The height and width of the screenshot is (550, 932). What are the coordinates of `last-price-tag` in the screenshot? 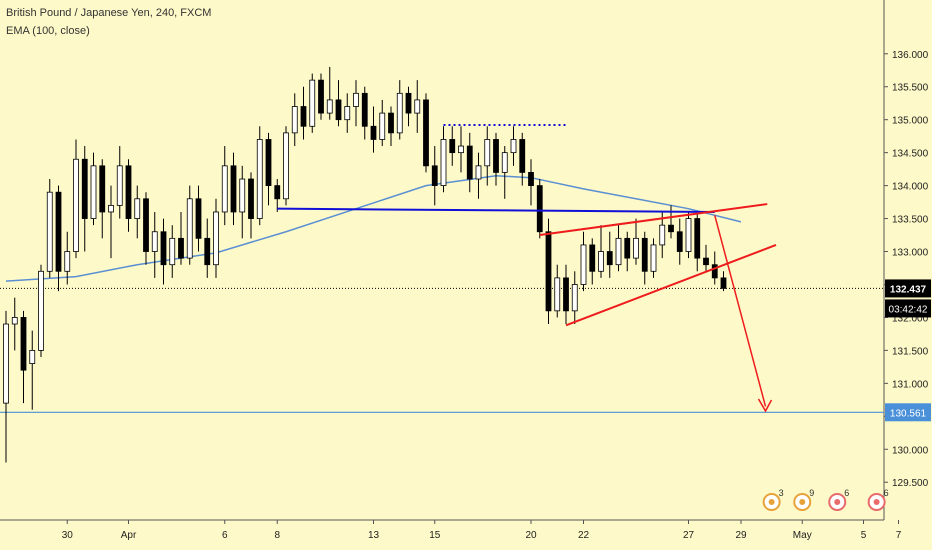 It's located at (908, 288).